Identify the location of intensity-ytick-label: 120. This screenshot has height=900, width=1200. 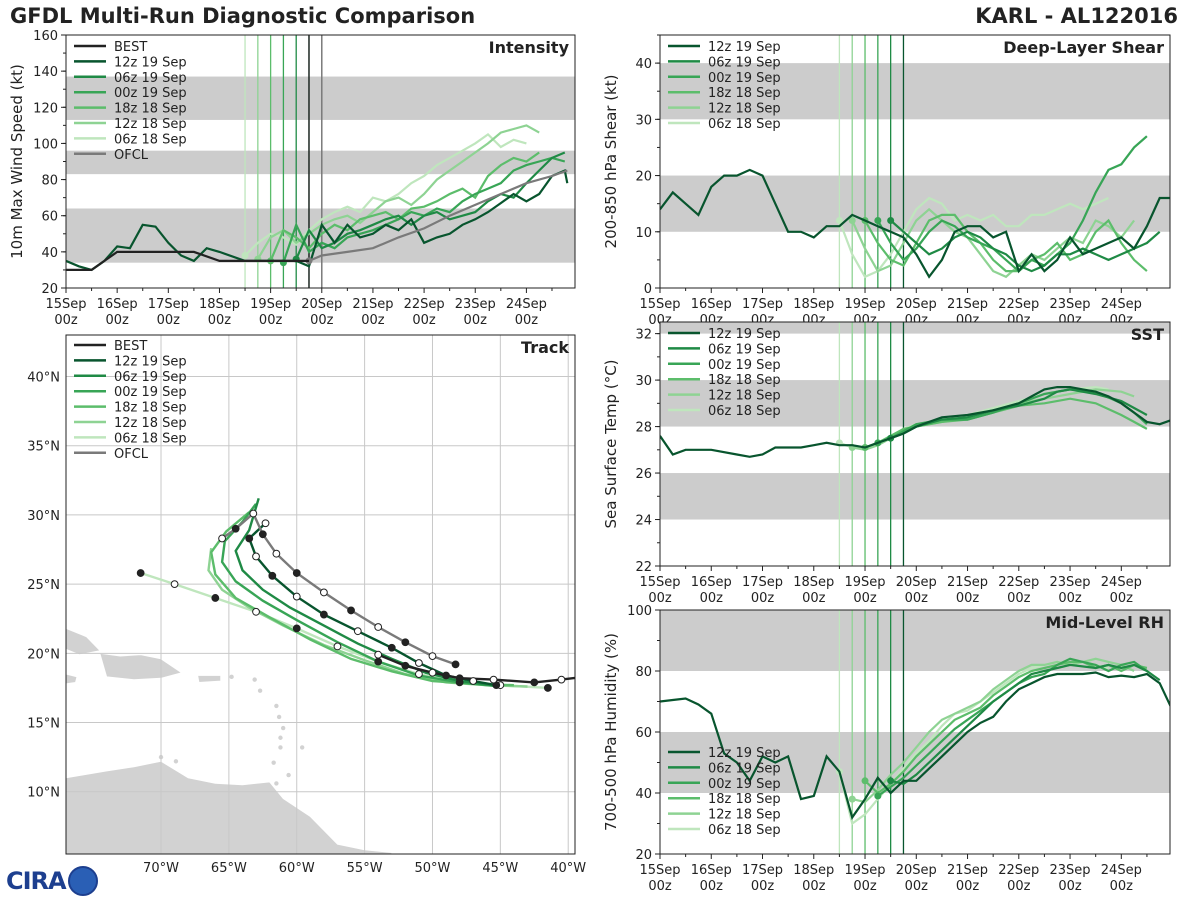
(45, 108).